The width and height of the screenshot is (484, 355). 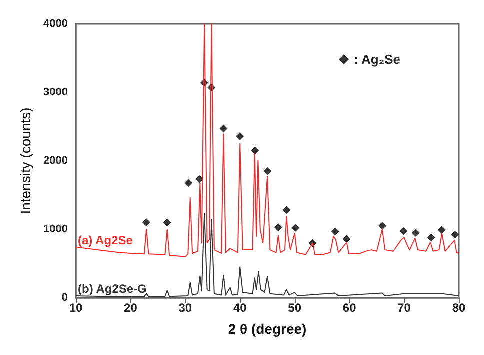 I want to click on x-tick-label: 70, so click(x=405, y=308).